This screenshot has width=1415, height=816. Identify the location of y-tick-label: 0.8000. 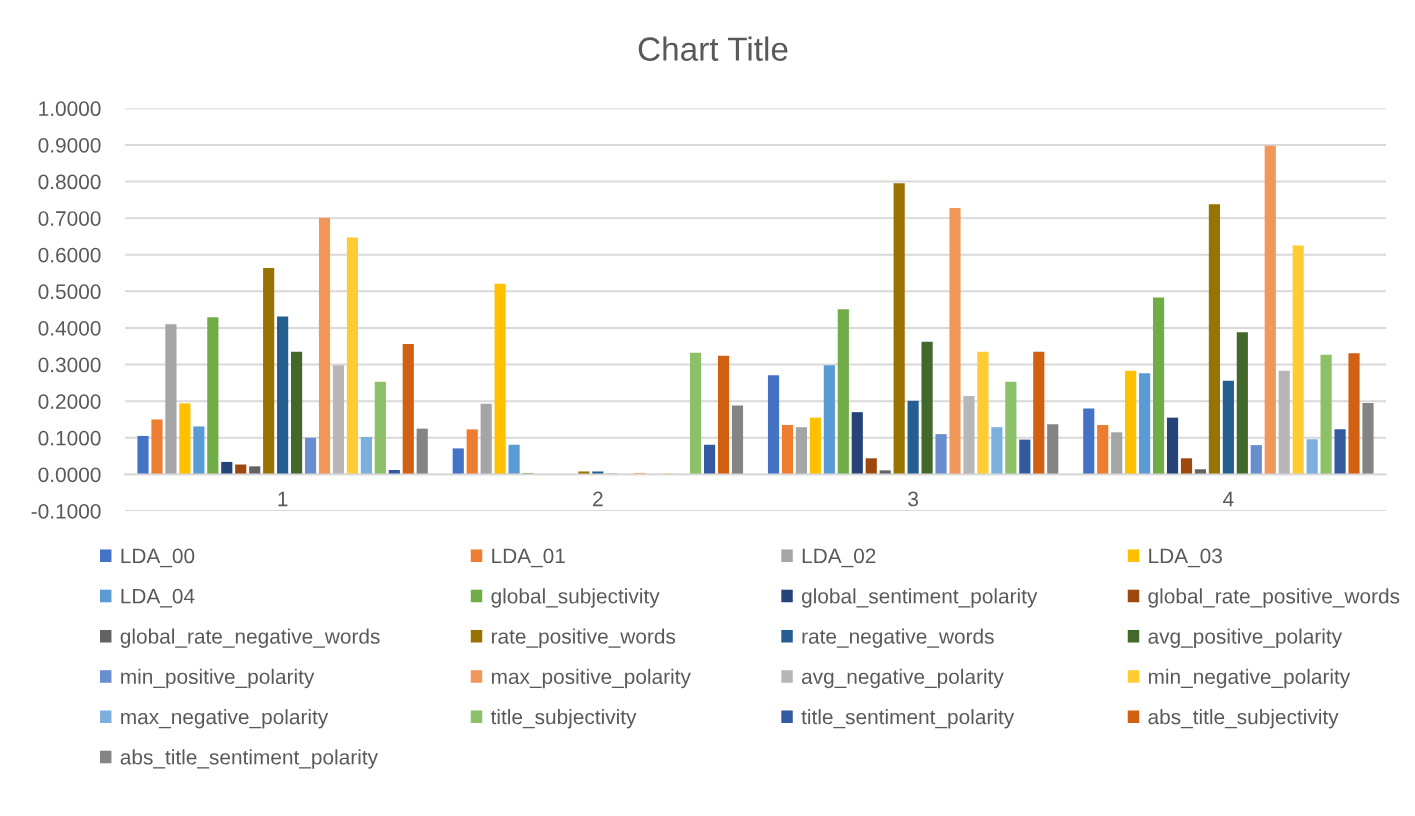
(69, 182).